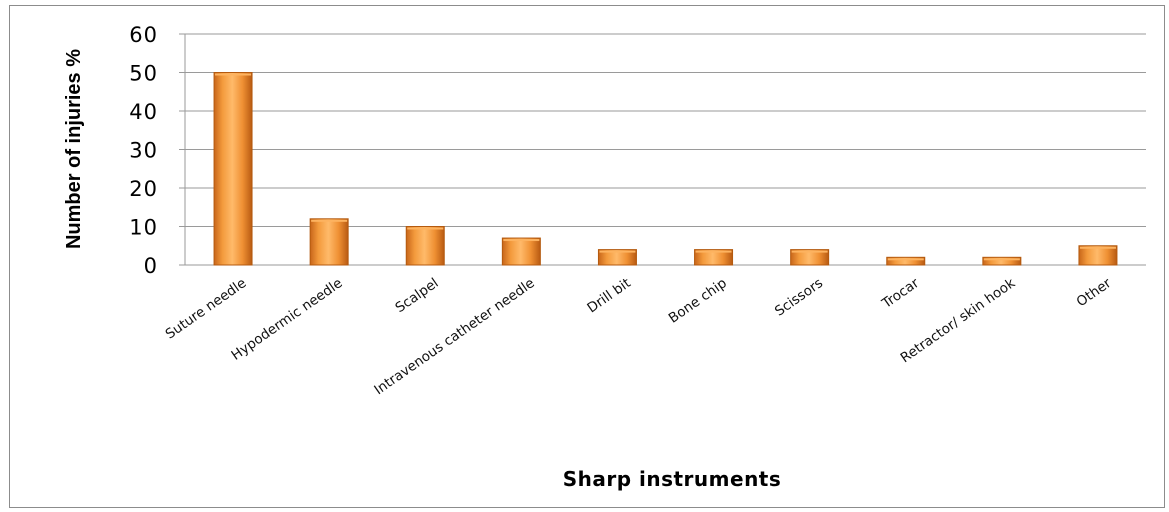  Describe the element at coordinates (900, 293) in the screenshot. I see `x-tick-label: Trocar` at that location.